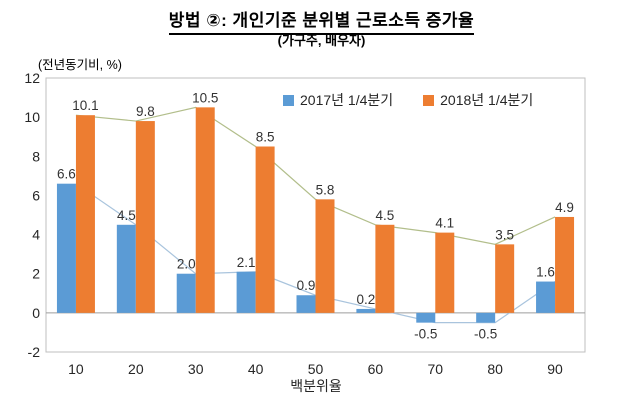 The image size is (643, 415). Describe the element at coordinates (145, 111) in the screenshot. I see `data-label: 9.8` at that location.